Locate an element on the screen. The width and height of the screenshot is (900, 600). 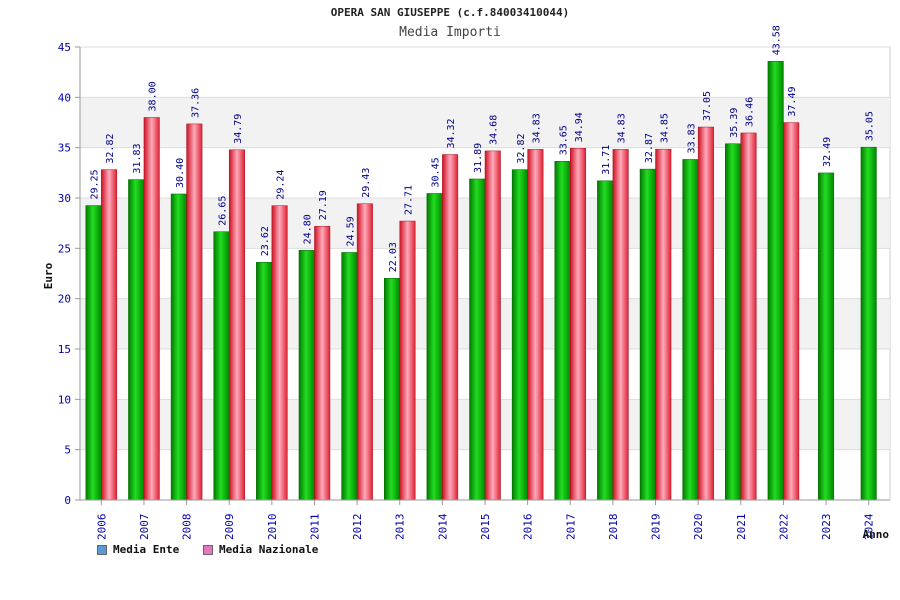
data-label-media-ente: 33.65 is located at coordinates (564, 140).